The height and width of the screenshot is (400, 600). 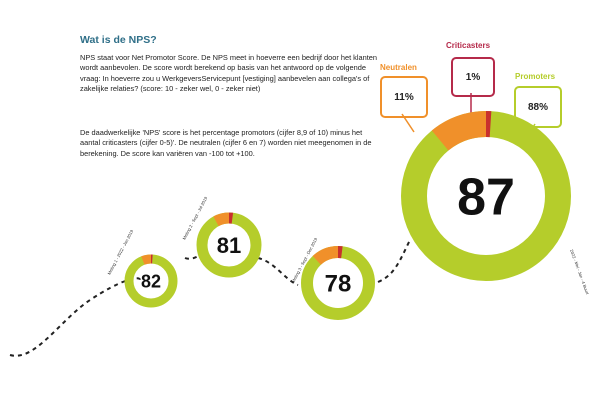 What do you see at coordinates (118, 40) in the screenshot?
I see `page-title: Wat is de NPS?` at bounding box center [118, 40].